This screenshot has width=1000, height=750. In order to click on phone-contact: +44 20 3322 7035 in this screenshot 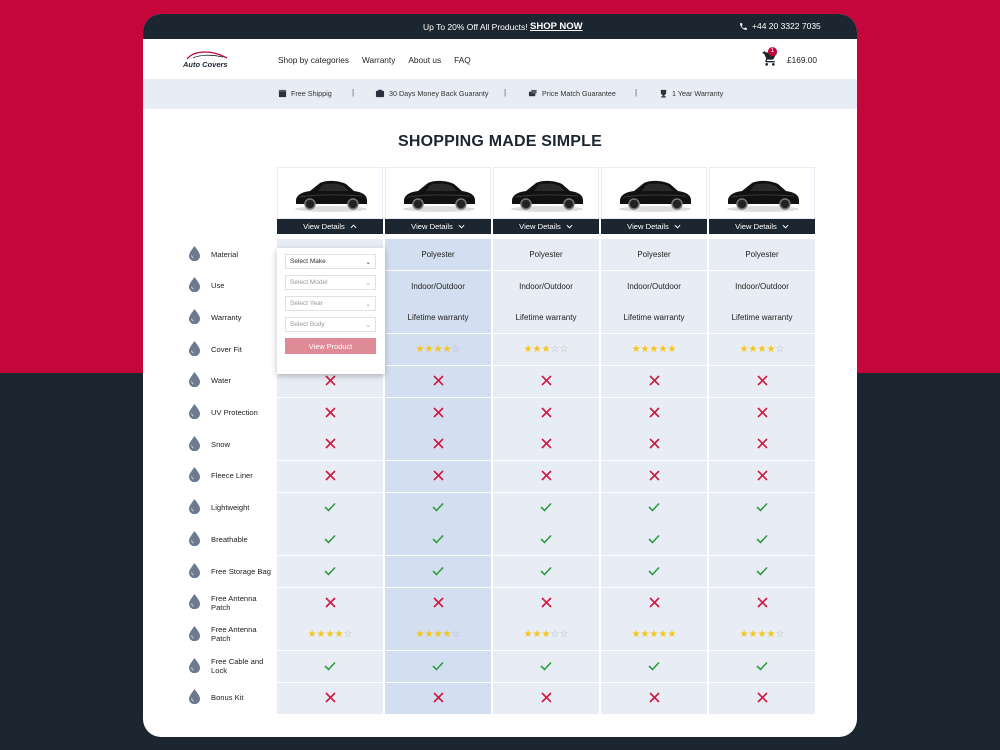, I will do `click(780, 26)`.